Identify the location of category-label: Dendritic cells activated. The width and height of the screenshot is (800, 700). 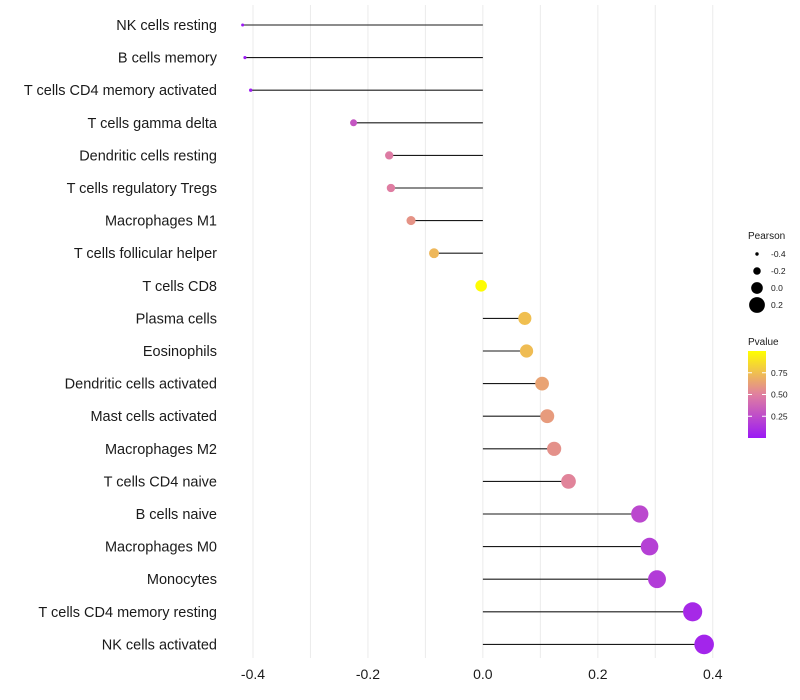
(141, 385).